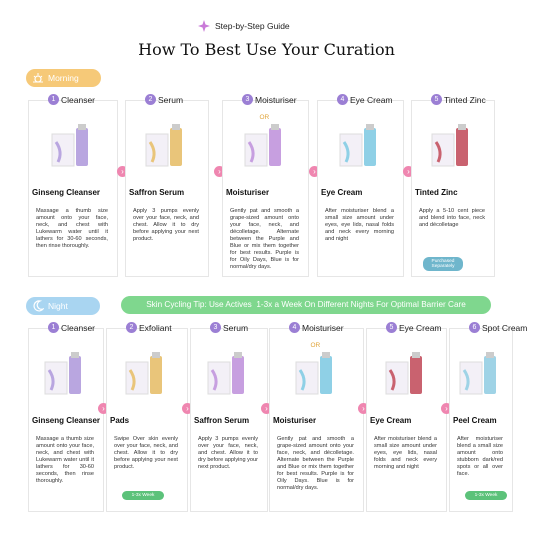 The height and width of the screenshot is (533, 533). Describe the element at coordinates (38, 78) in the screenshot. I see `sun-icon` at that location.